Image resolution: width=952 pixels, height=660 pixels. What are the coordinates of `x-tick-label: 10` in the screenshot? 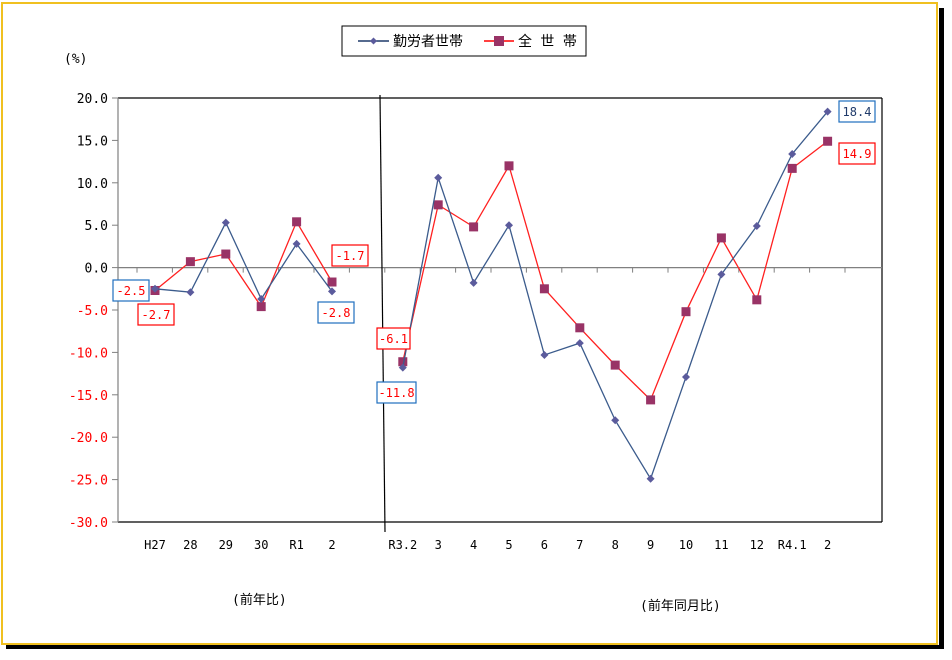 It's located at (686, 545).